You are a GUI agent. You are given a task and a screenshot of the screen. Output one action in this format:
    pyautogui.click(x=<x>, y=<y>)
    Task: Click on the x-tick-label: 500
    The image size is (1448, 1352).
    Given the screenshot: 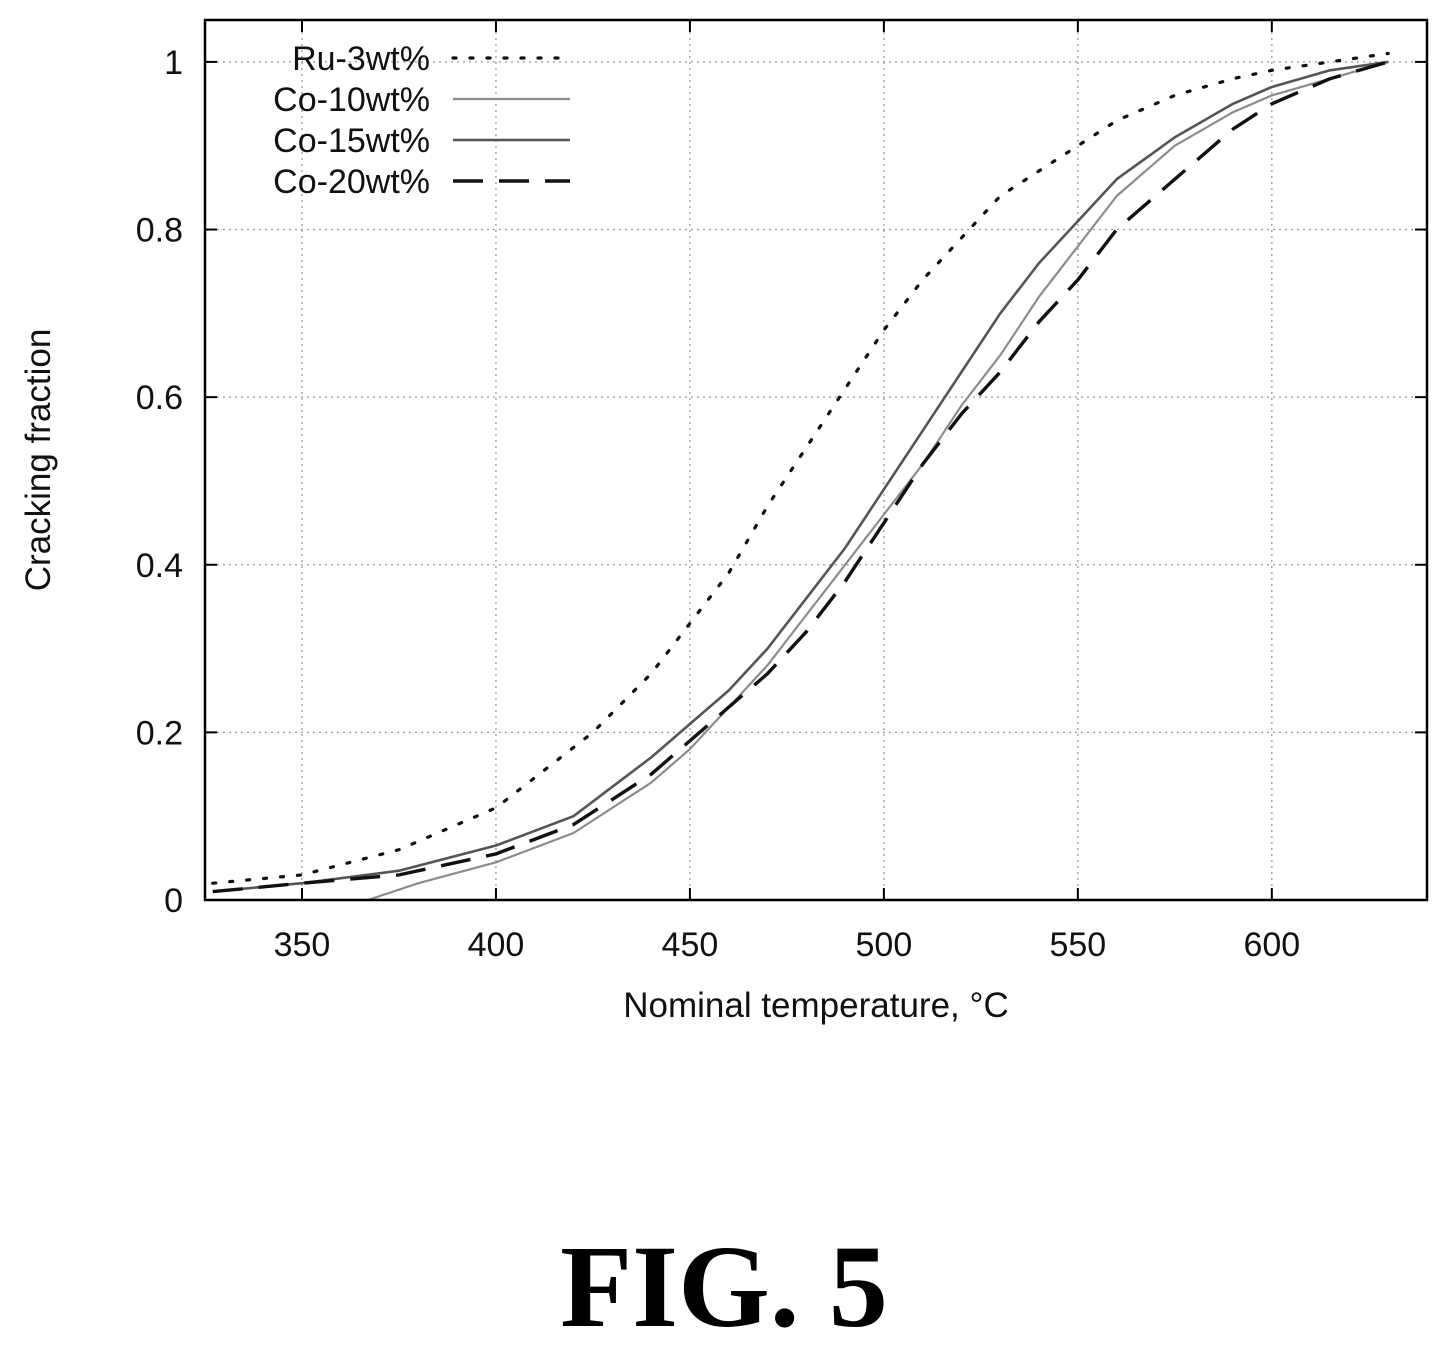 What is the action you would take?
    pyautogui.click(x=884, y=945)
    